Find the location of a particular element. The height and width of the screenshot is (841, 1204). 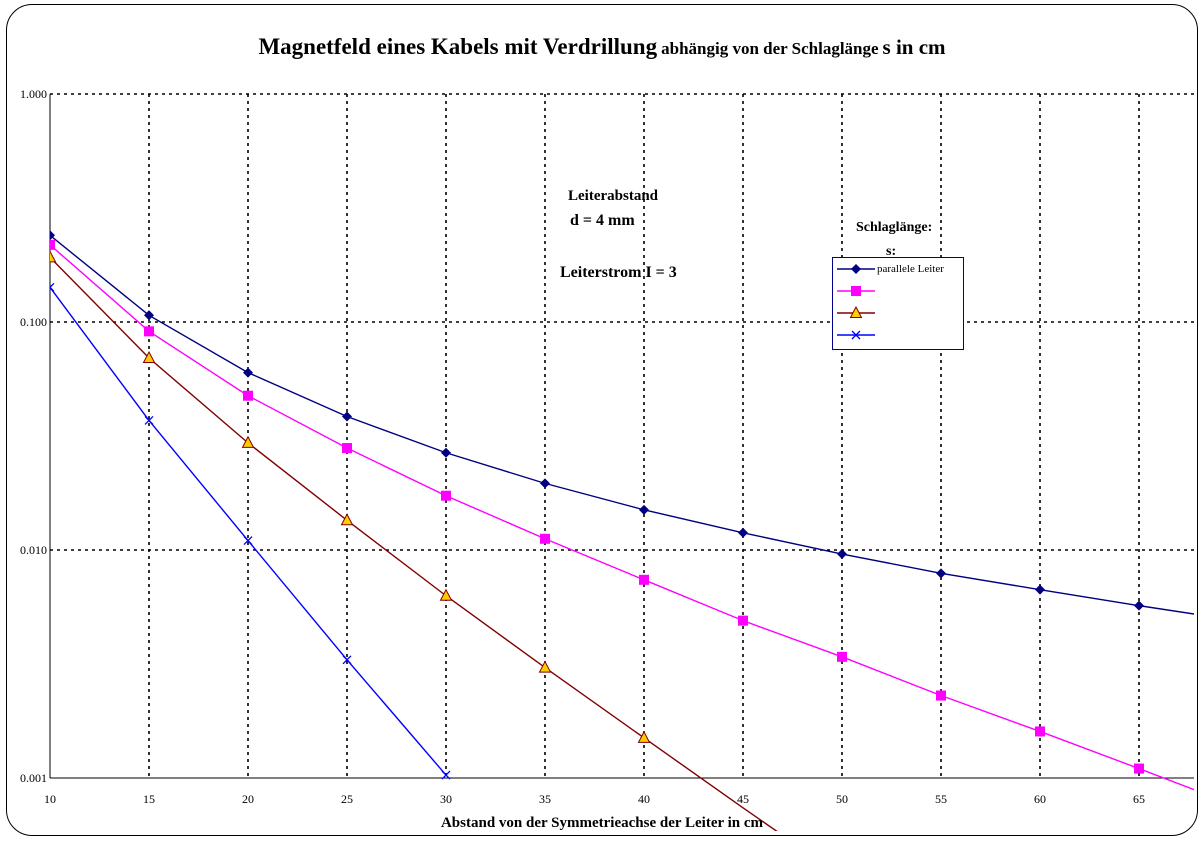

legend: parallele Leiter is located at coordinates (898, 303).